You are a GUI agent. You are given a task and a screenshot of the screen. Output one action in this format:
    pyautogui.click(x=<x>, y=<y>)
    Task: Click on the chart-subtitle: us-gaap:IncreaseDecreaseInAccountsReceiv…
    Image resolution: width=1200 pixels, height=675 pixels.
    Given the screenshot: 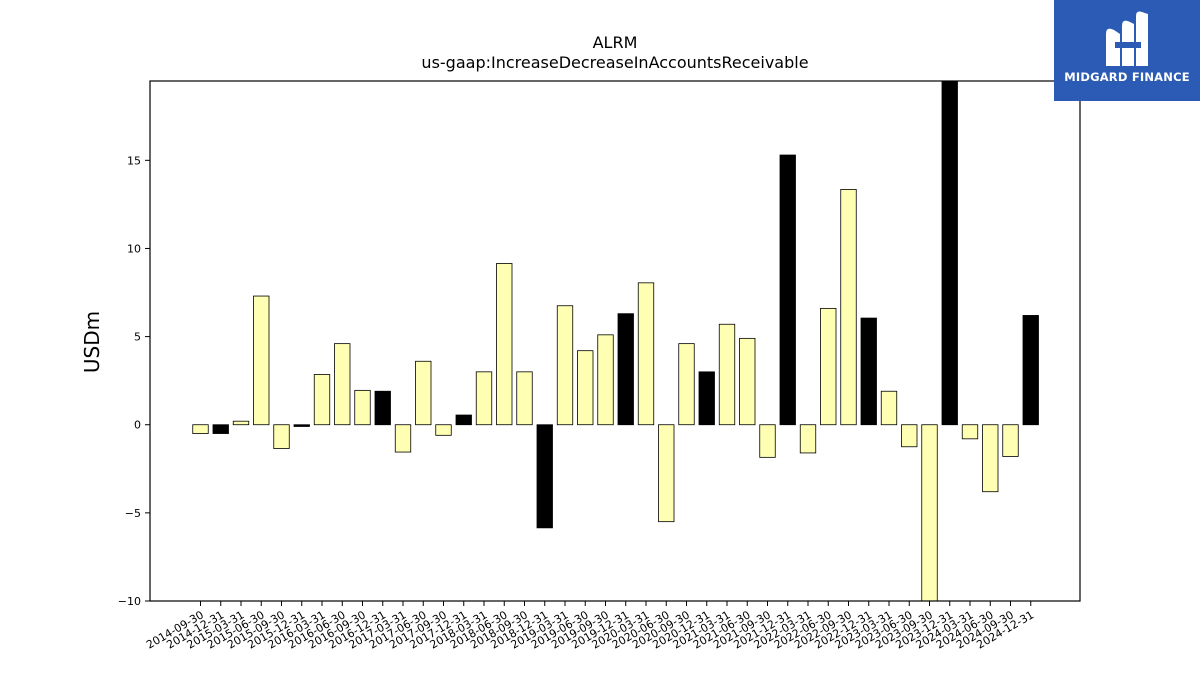 What is the action you would take?
    pyautogui.click(x=614, y=62)
    